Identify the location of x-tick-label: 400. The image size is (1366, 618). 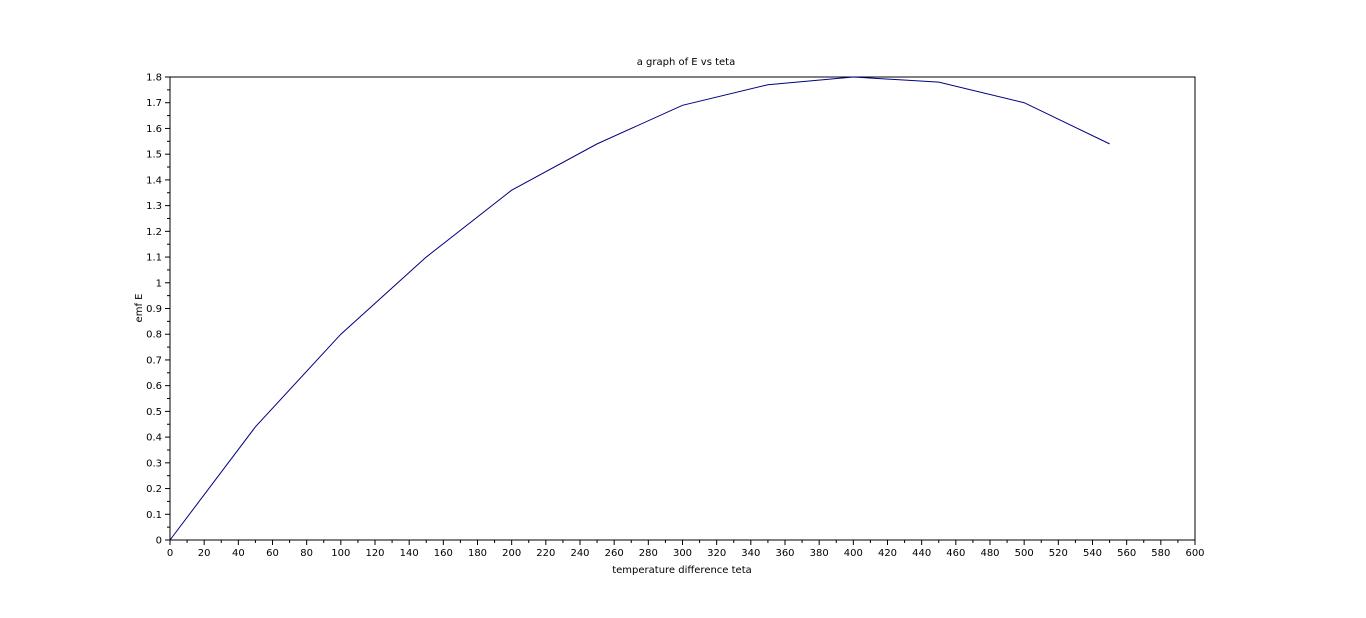
(853, 553).